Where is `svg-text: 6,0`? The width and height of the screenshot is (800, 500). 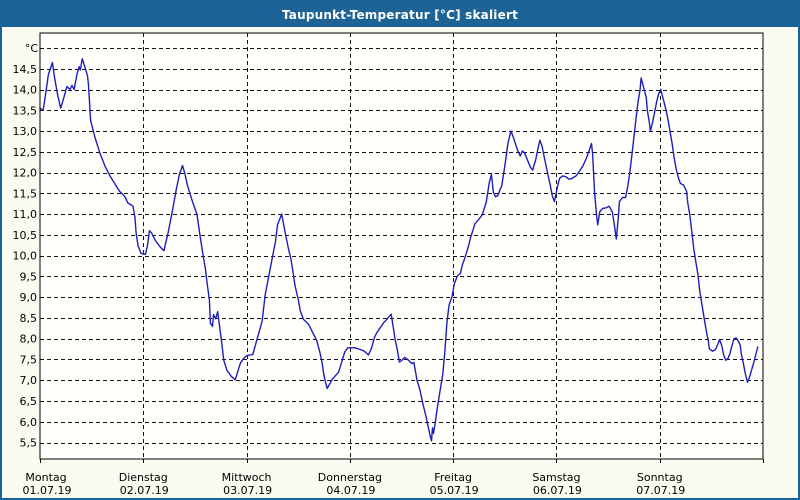
svg-text: 6,0 is located at coordinates (29, 422).